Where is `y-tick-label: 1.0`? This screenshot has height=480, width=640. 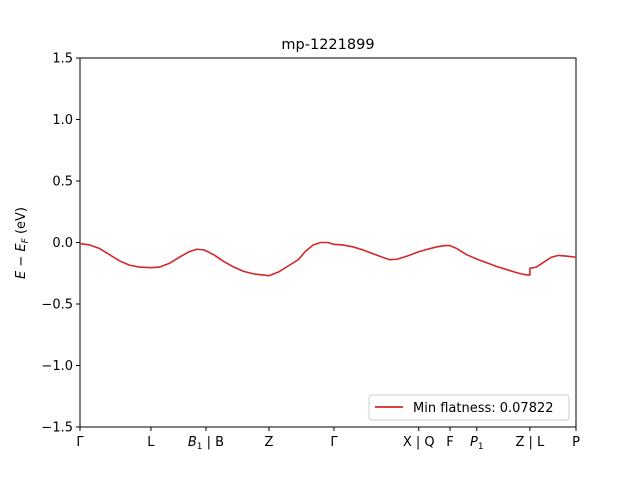 y-tick-label: 1.0 is located at coordinates (62, 120).